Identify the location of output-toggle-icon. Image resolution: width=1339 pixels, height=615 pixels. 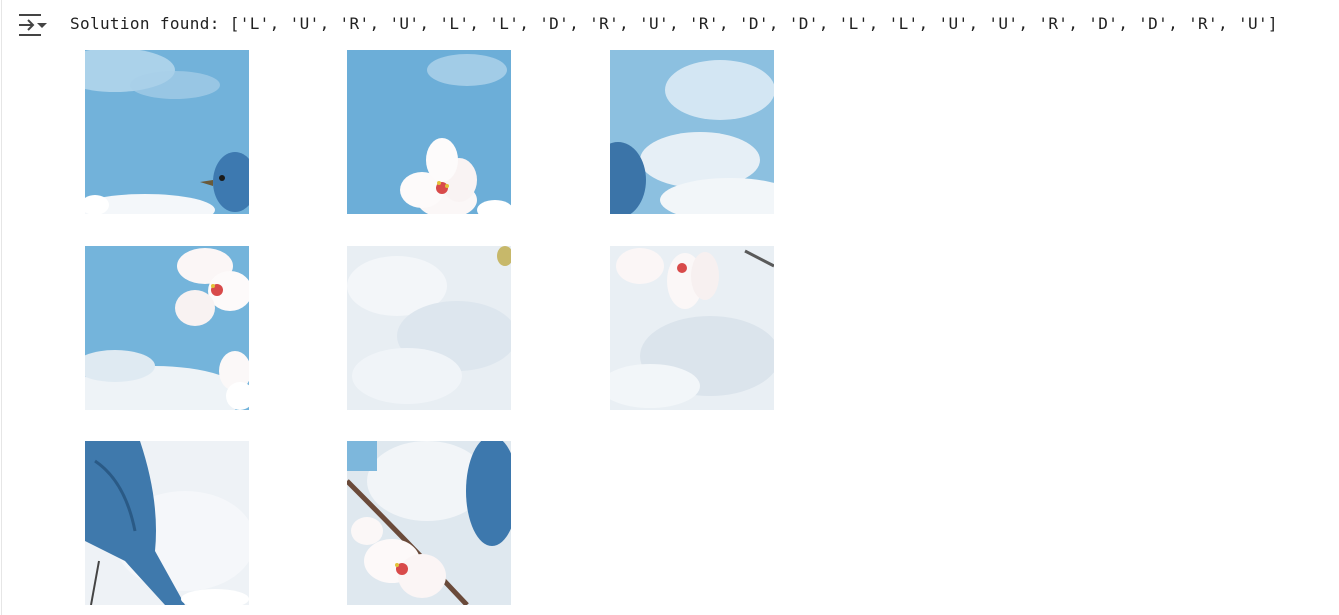
(33, 25).